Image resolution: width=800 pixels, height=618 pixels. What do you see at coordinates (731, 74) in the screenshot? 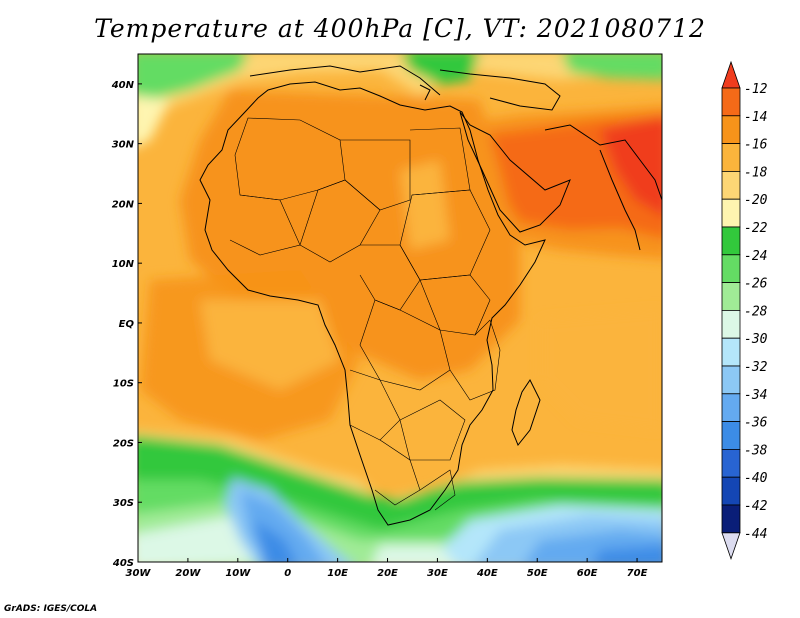
I see `colorbar-upper-triangle` at bounding box center [731, 74].